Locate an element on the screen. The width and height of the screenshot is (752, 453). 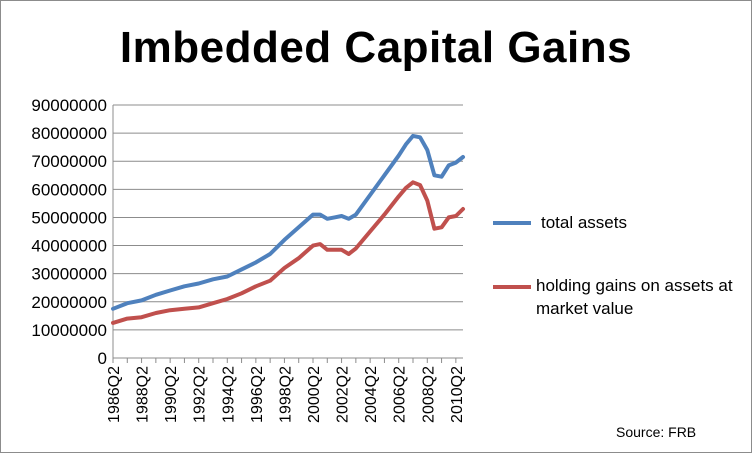
legend-swatch-holding-gains is located at coordinates (512, 287).